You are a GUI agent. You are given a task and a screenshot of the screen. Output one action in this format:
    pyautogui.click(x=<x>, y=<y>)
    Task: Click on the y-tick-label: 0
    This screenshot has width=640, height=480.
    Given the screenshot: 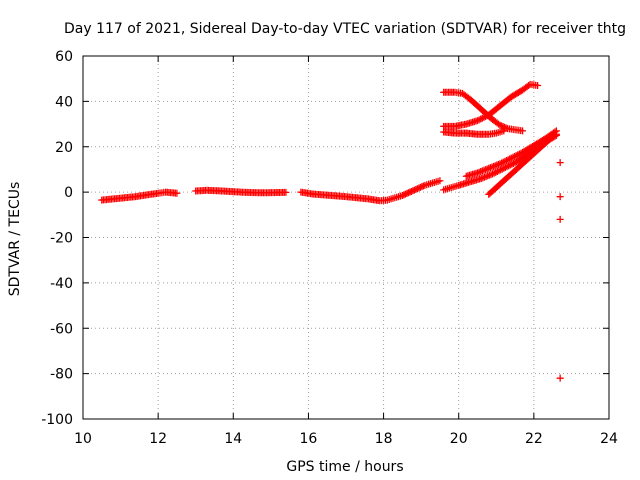 What is the action you would take?
    pyautogui.click(x=68, y=193)
    